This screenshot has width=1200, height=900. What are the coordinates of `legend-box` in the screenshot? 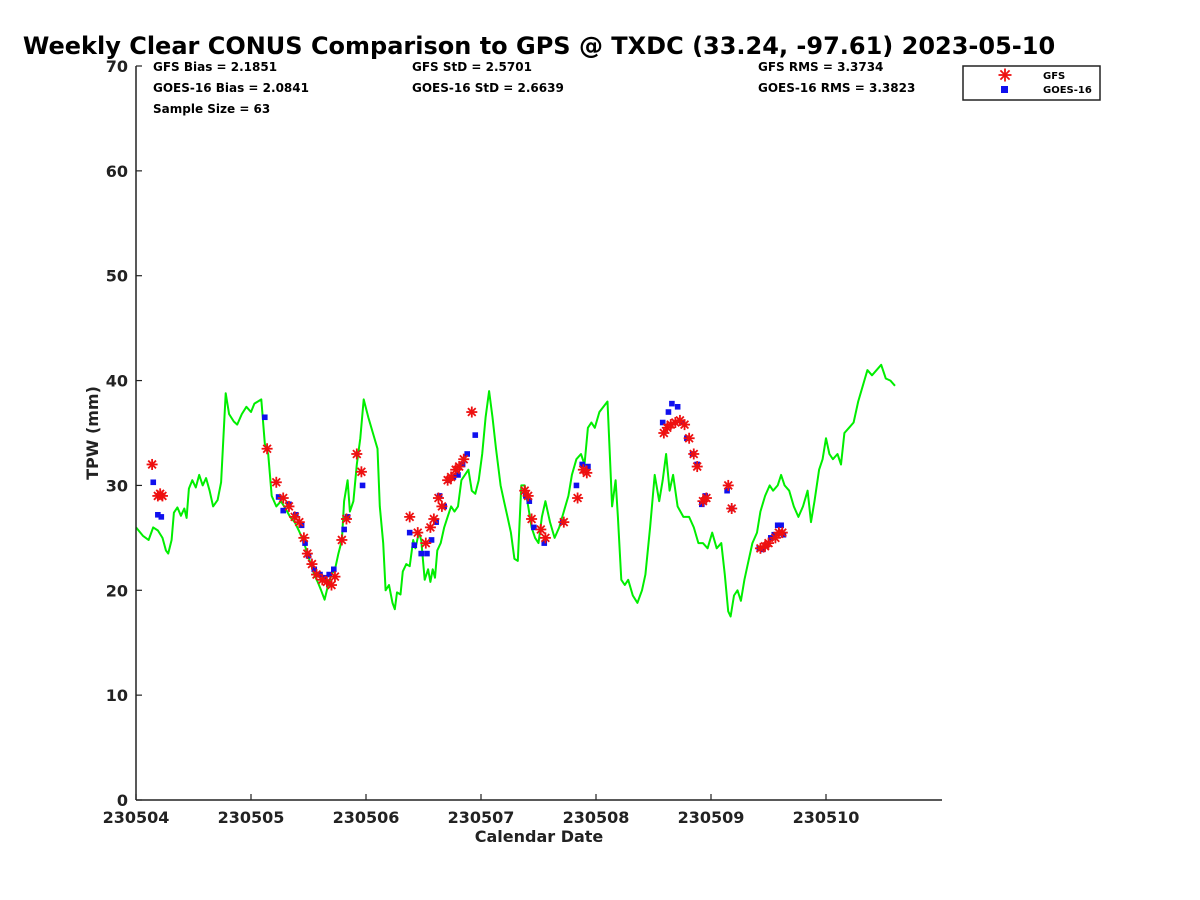 It's located at (1031, 83).